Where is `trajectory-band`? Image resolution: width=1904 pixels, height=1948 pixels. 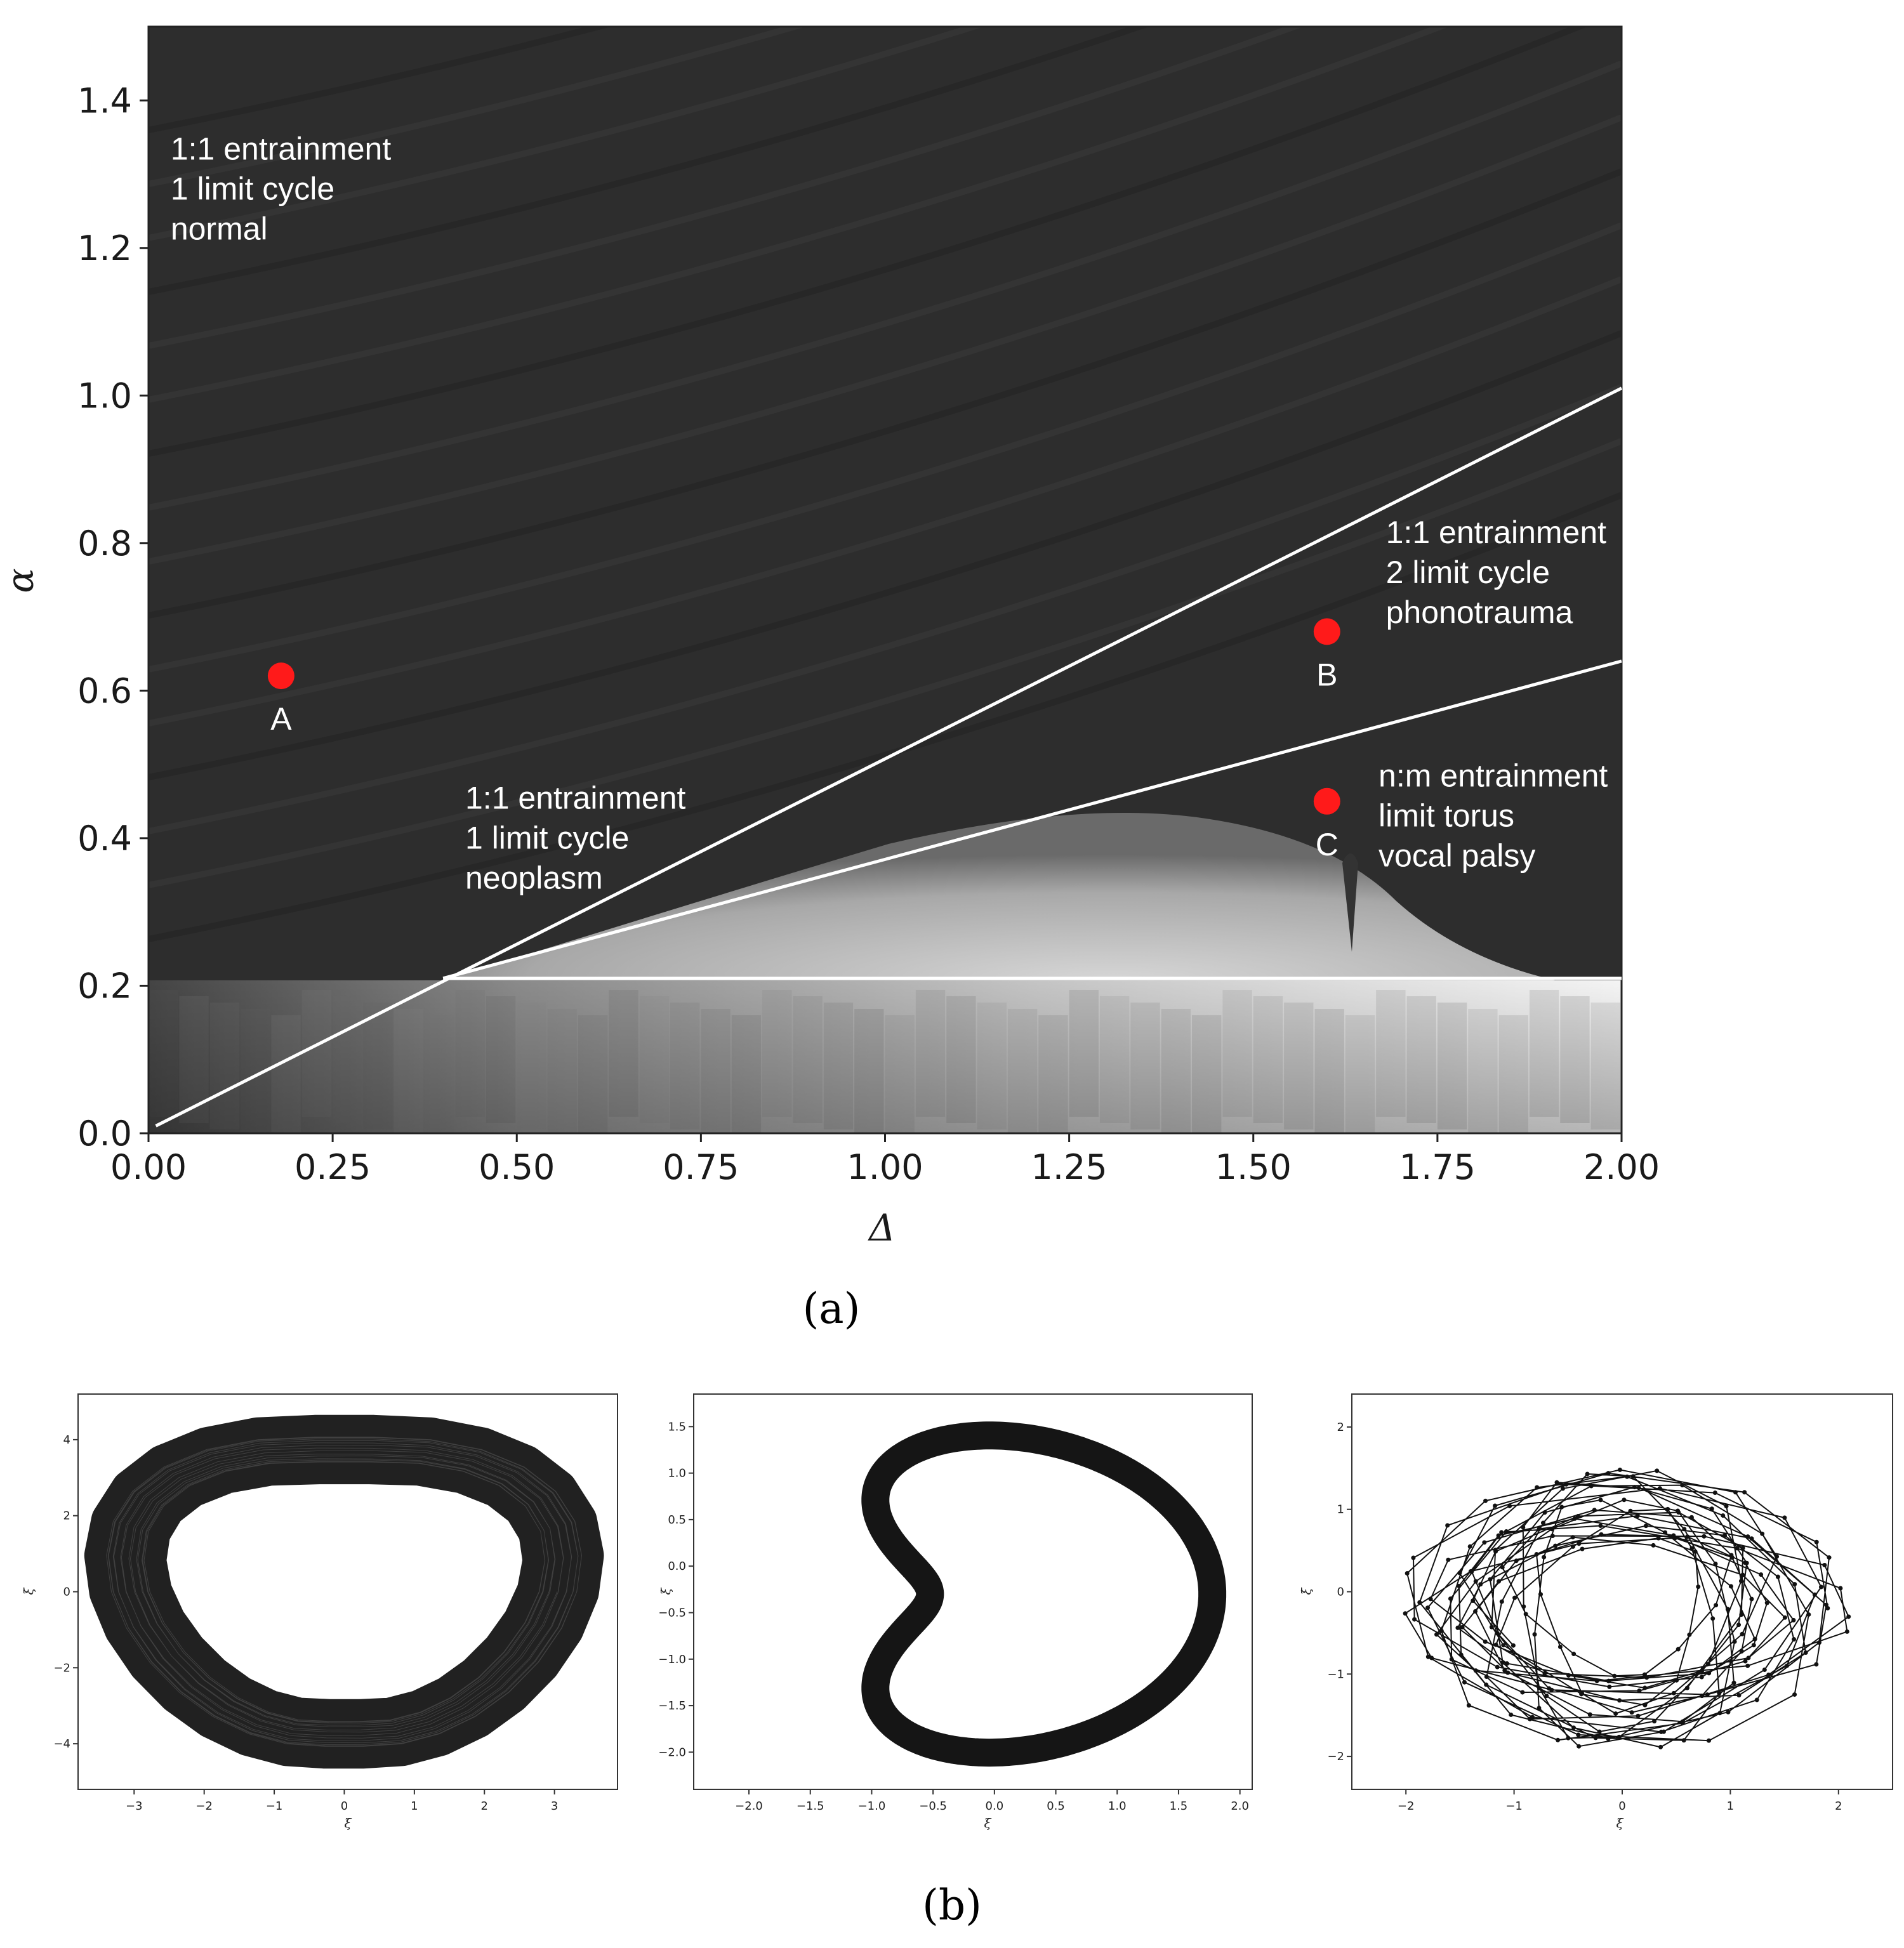 trajectory-band is located at coordinates (1044, 1594).